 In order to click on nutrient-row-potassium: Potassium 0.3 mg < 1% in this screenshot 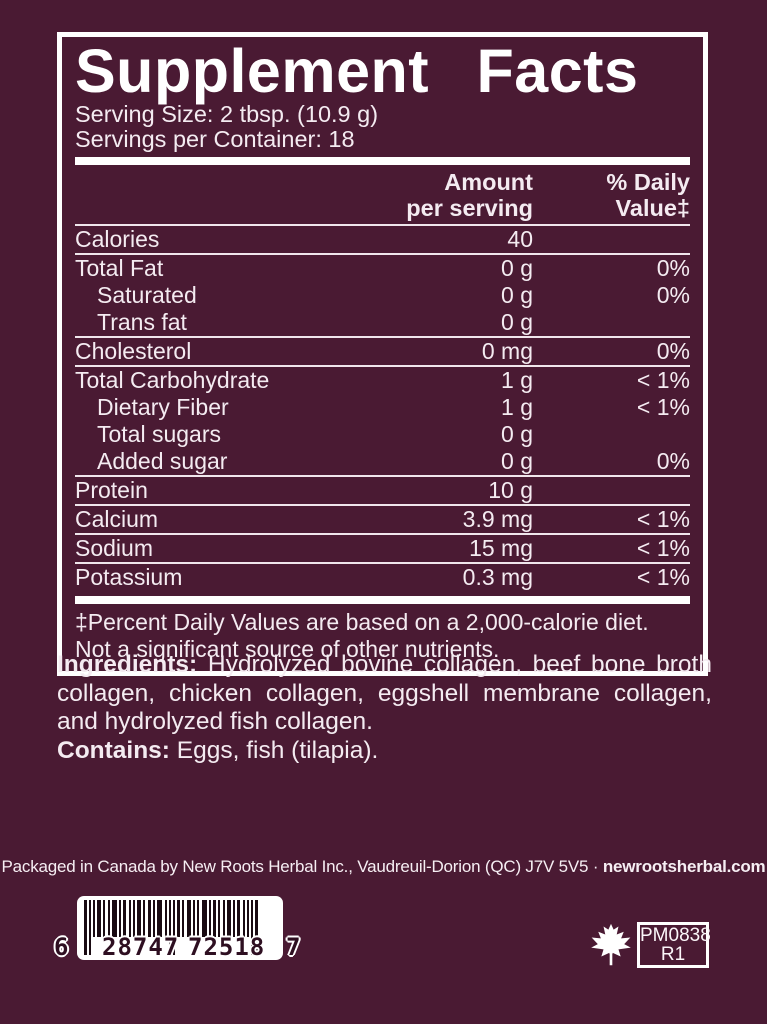, I will do `click(382, 576)`.